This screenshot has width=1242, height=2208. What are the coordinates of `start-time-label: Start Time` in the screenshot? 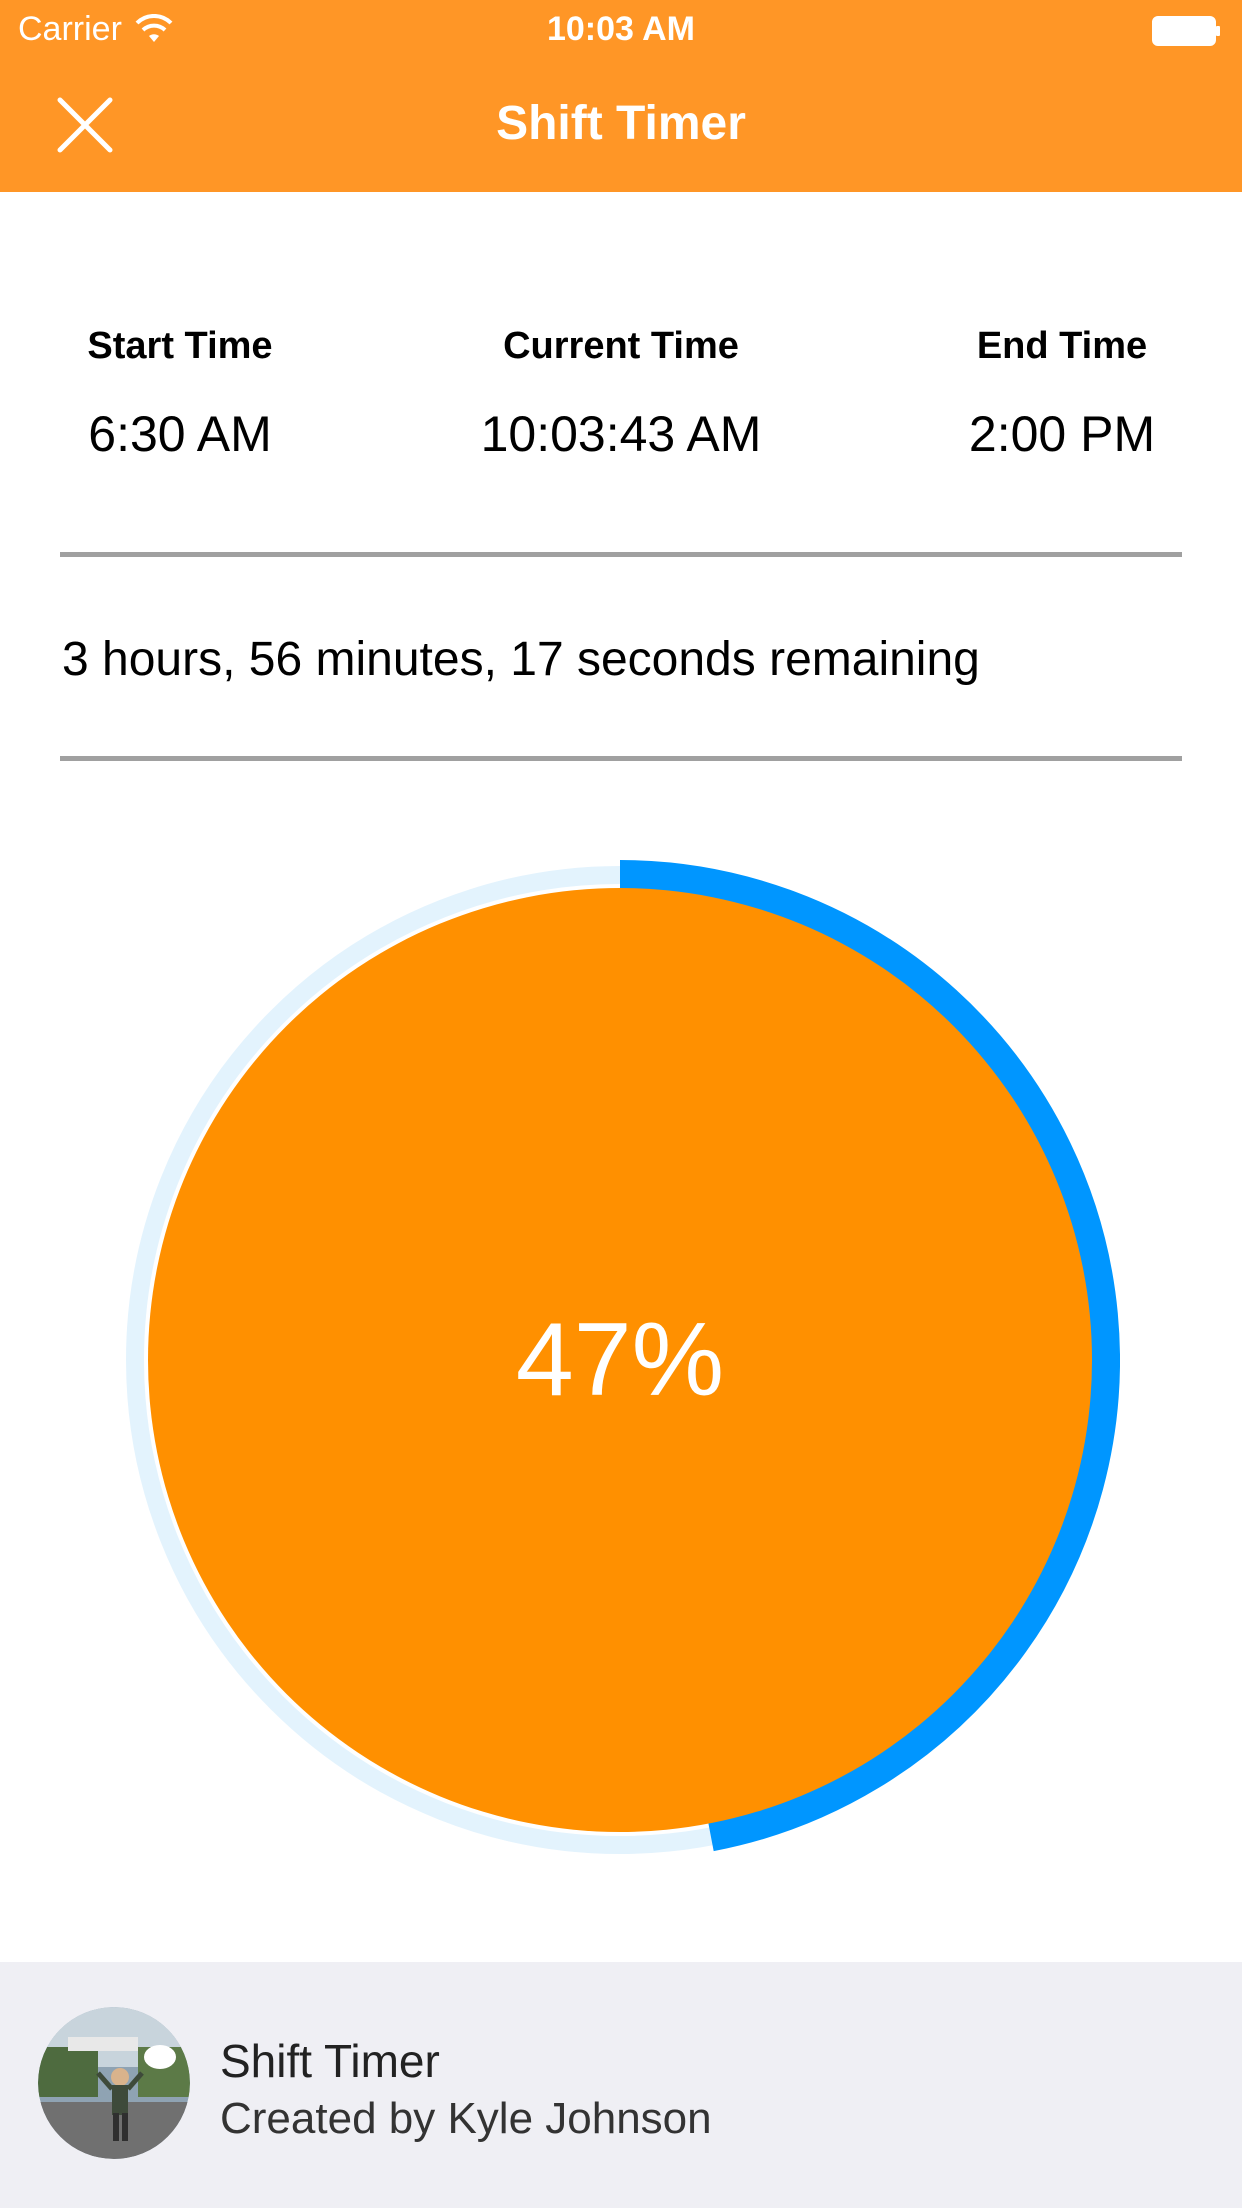 It's located at (180, 346).